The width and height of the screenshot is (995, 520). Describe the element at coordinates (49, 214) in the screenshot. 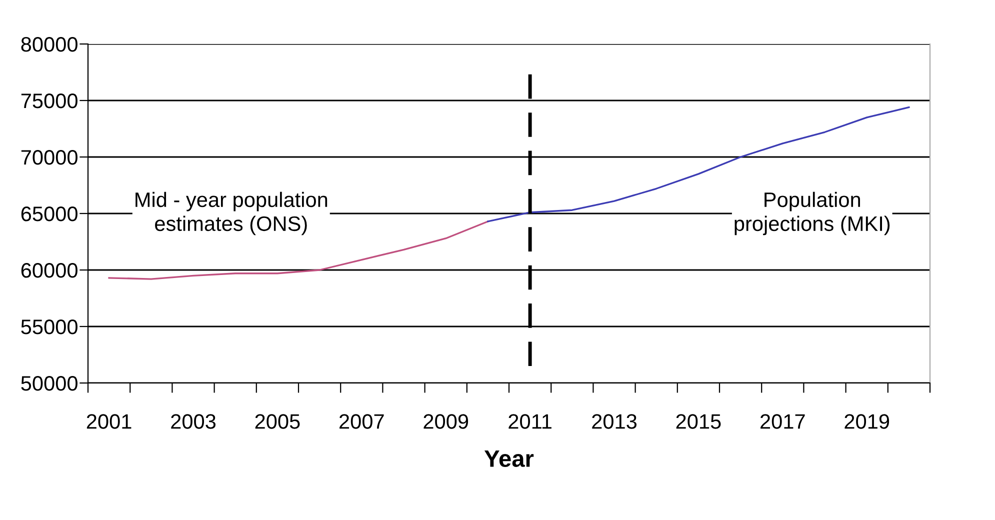

I see `y-tick-label: 65000` at that location.